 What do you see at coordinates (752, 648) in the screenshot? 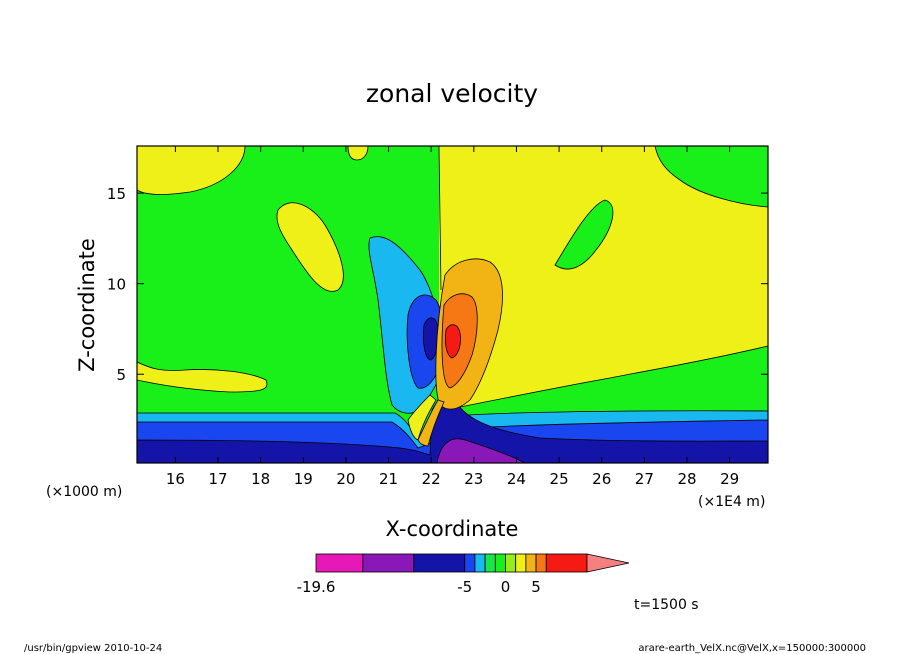
I see `footer-right: arare-earth_VelX.nc@VelX,x=150000:300000` at bounding box center [752, 648].